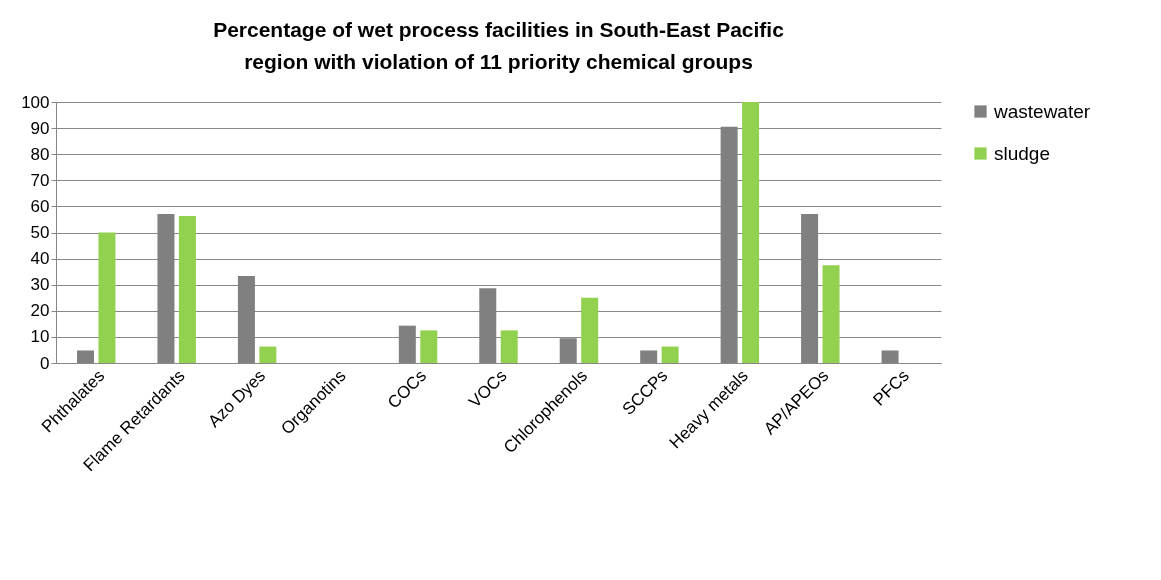  I want to click on legend-label: wastewater, so click(1042, 111).